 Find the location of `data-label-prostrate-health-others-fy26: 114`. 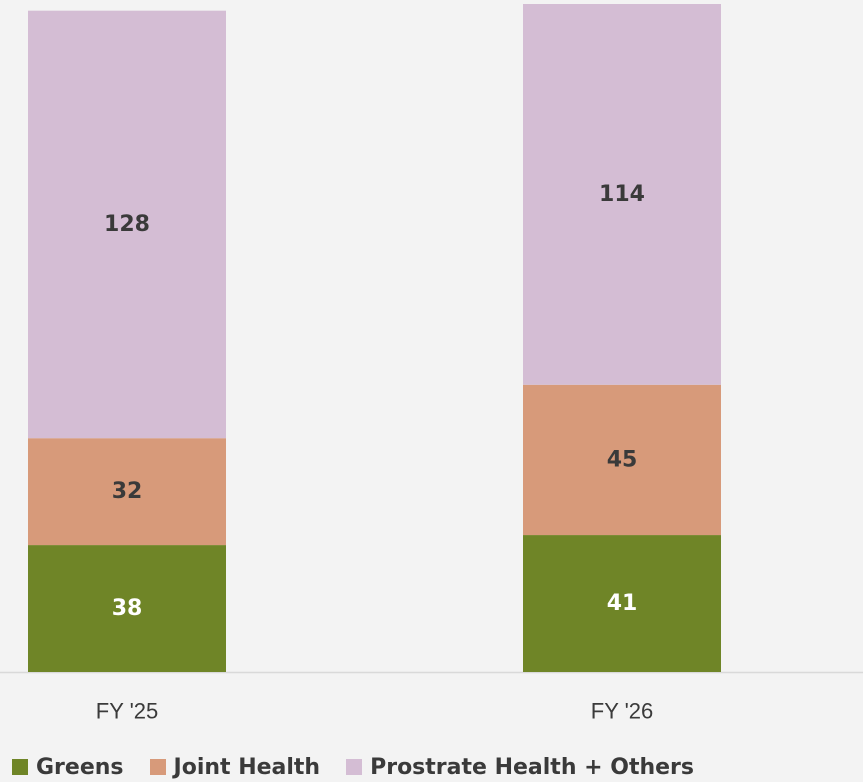

data-label-prostrate-health-others-fy26: 114 is located at coordinates (622, 194).